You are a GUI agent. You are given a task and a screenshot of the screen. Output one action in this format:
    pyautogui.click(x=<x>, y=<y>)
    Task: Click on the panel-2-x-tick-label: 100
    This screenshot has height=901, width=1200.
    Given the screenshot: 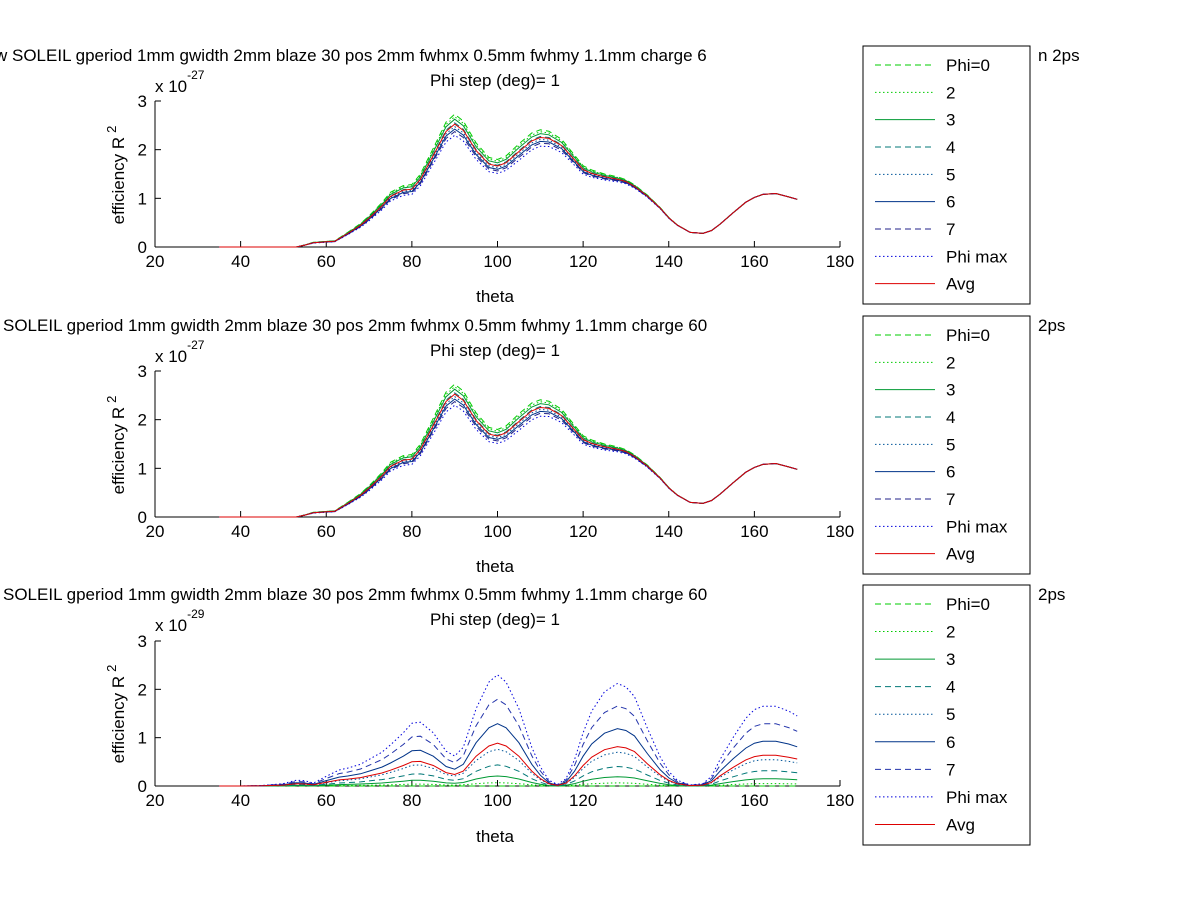 What is the action you would take?
    pyautogui.click(x=497, y=531)
    